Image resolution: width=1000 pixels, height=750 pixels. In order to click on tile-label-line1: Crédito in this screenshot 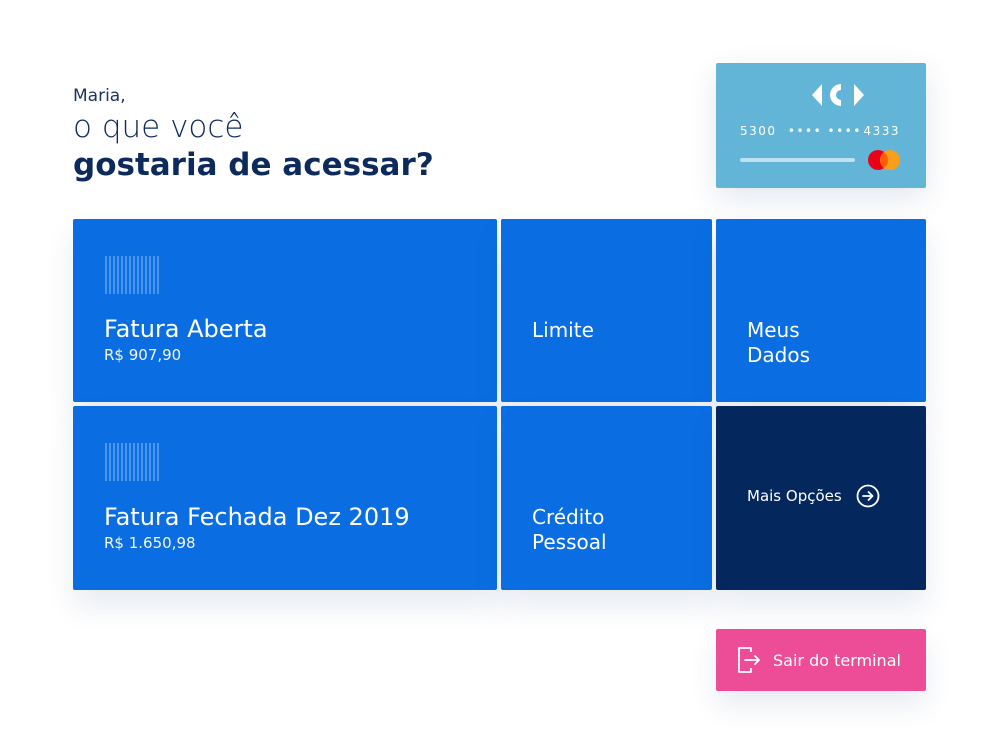, I will do `click(568, 517)`.